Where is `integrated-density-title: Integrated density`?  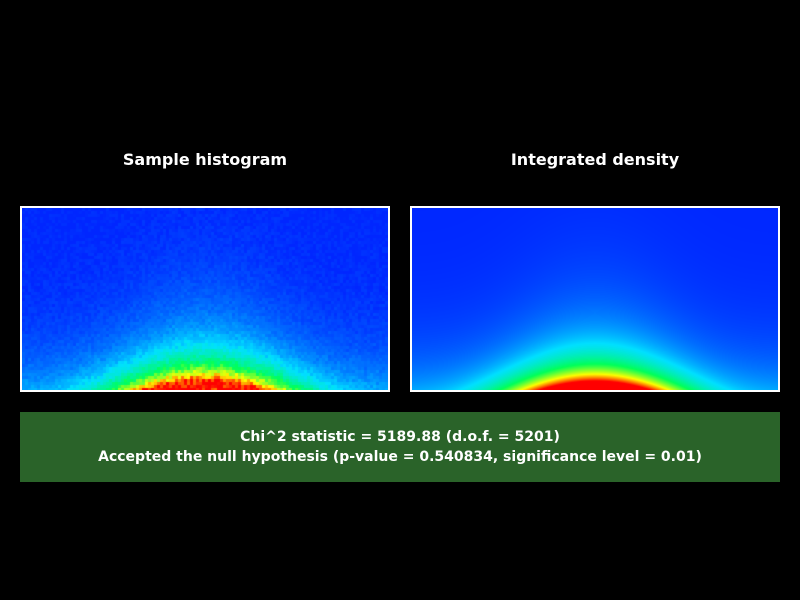
integrated-density-title: Integrated density is located at coordinates (595, 159).